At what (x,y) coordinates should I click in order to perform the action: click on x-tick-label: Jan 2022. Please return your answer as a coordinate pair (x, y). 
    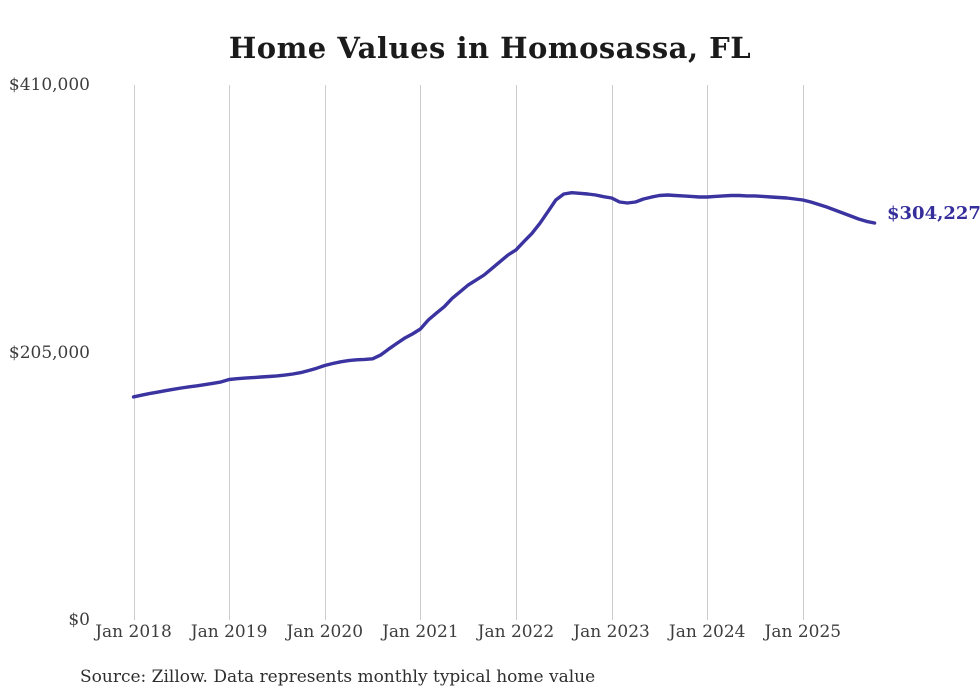
    Looking at the image, I should click on (516, 632).